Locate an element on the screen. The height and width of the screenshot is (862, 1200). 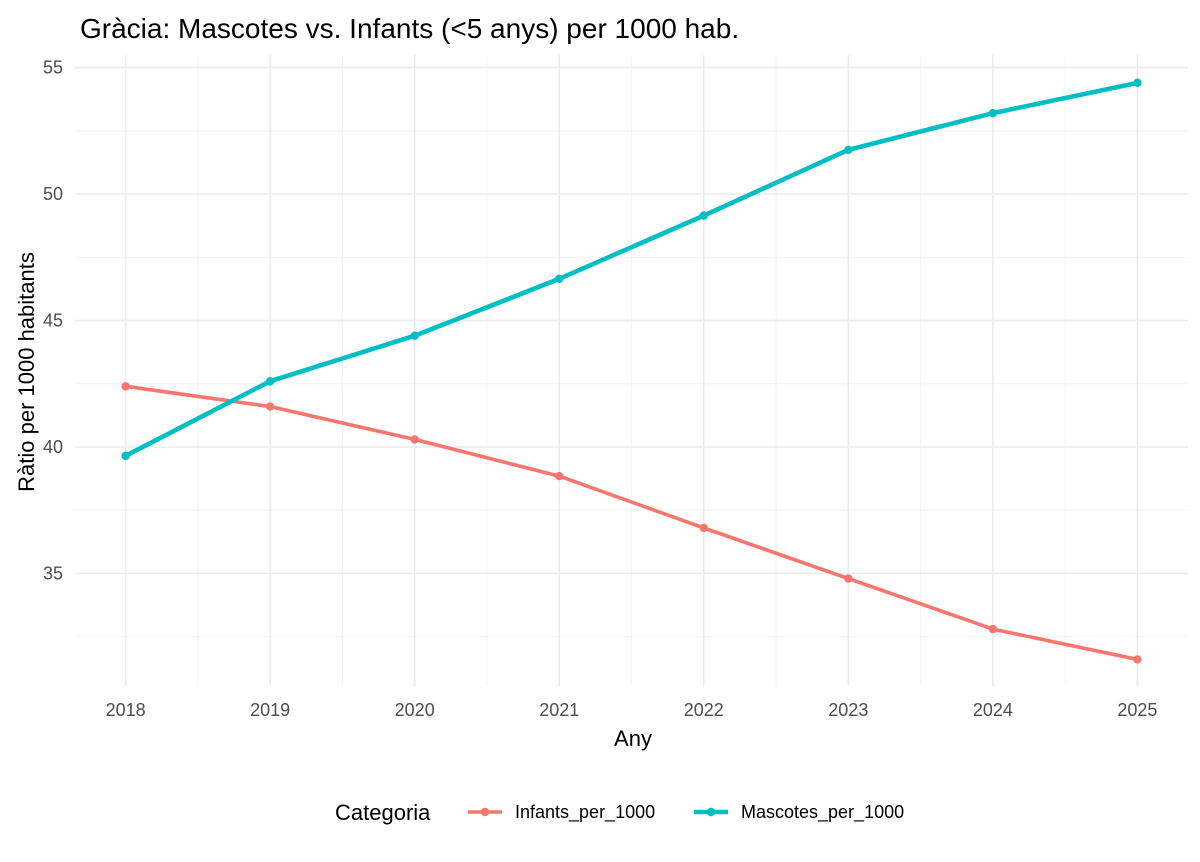
y-axis-ticks: 35 40 45 50 55 is located at coordinates (53, 321).